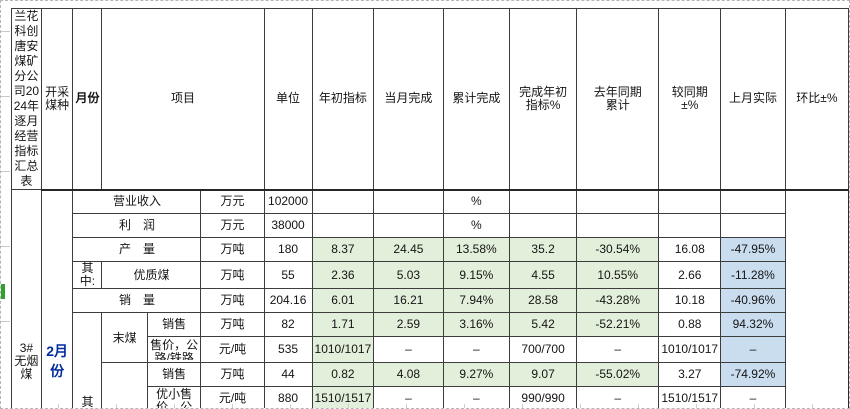 This screenshot has width=850, height=409. What do you see at coordinates (288, 275) in the screenshot?
I see `cell-premium-coal-output-initial-target: 55` at bounding box center [288, 275].